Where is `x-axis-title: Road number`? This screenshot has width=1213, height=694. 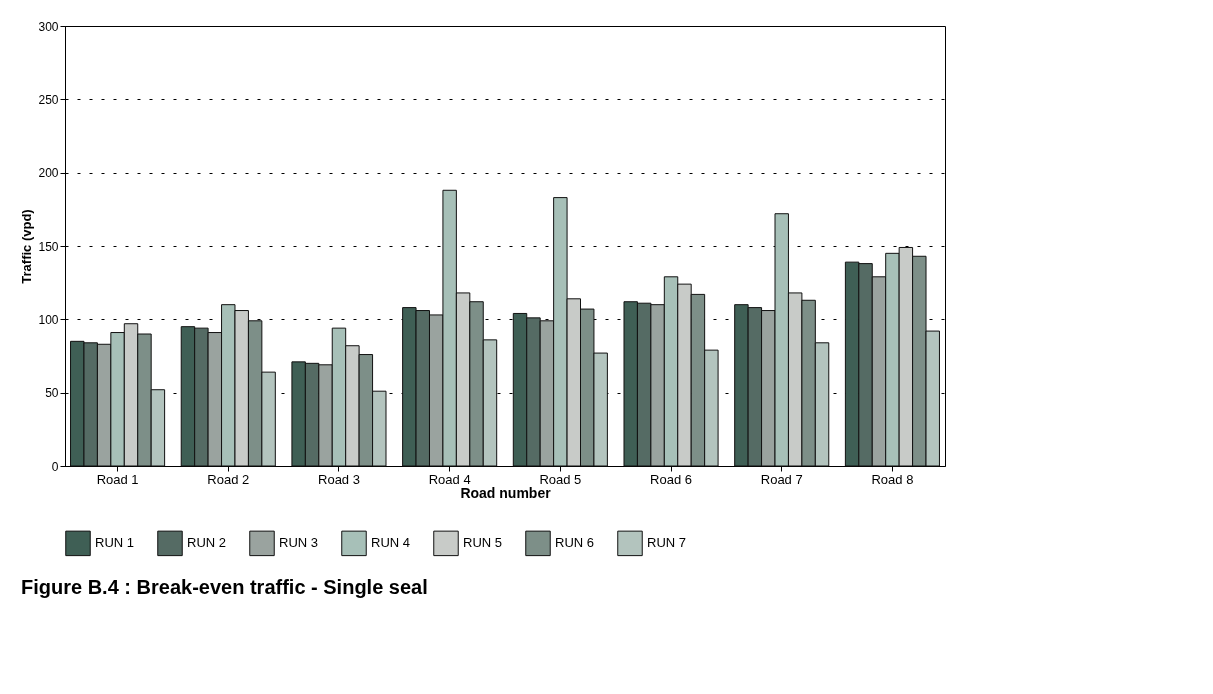
x-axis-title: Road number is located at coordinates (506, 492).